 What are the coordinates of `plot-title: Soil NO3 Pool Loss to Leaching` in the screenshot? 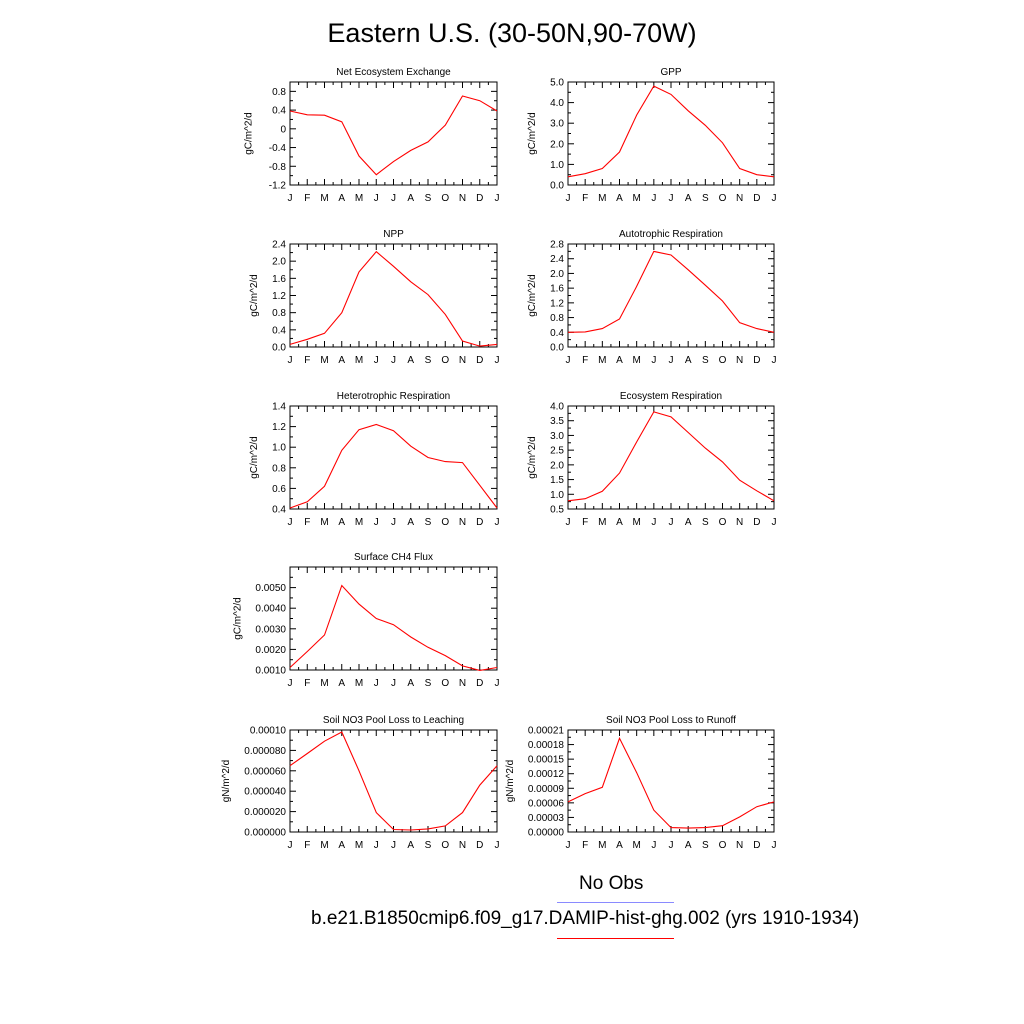 It's located at (393, 720).